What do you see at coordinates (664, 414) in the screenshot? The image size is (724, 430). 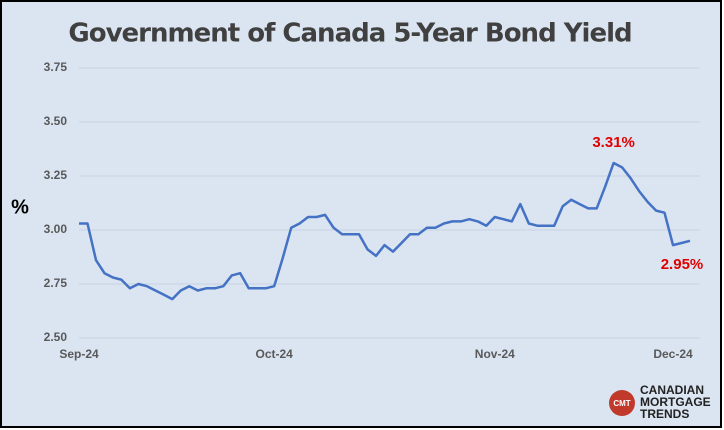 I see `logo-text: TRENDS` at bounding box center [664, 414].